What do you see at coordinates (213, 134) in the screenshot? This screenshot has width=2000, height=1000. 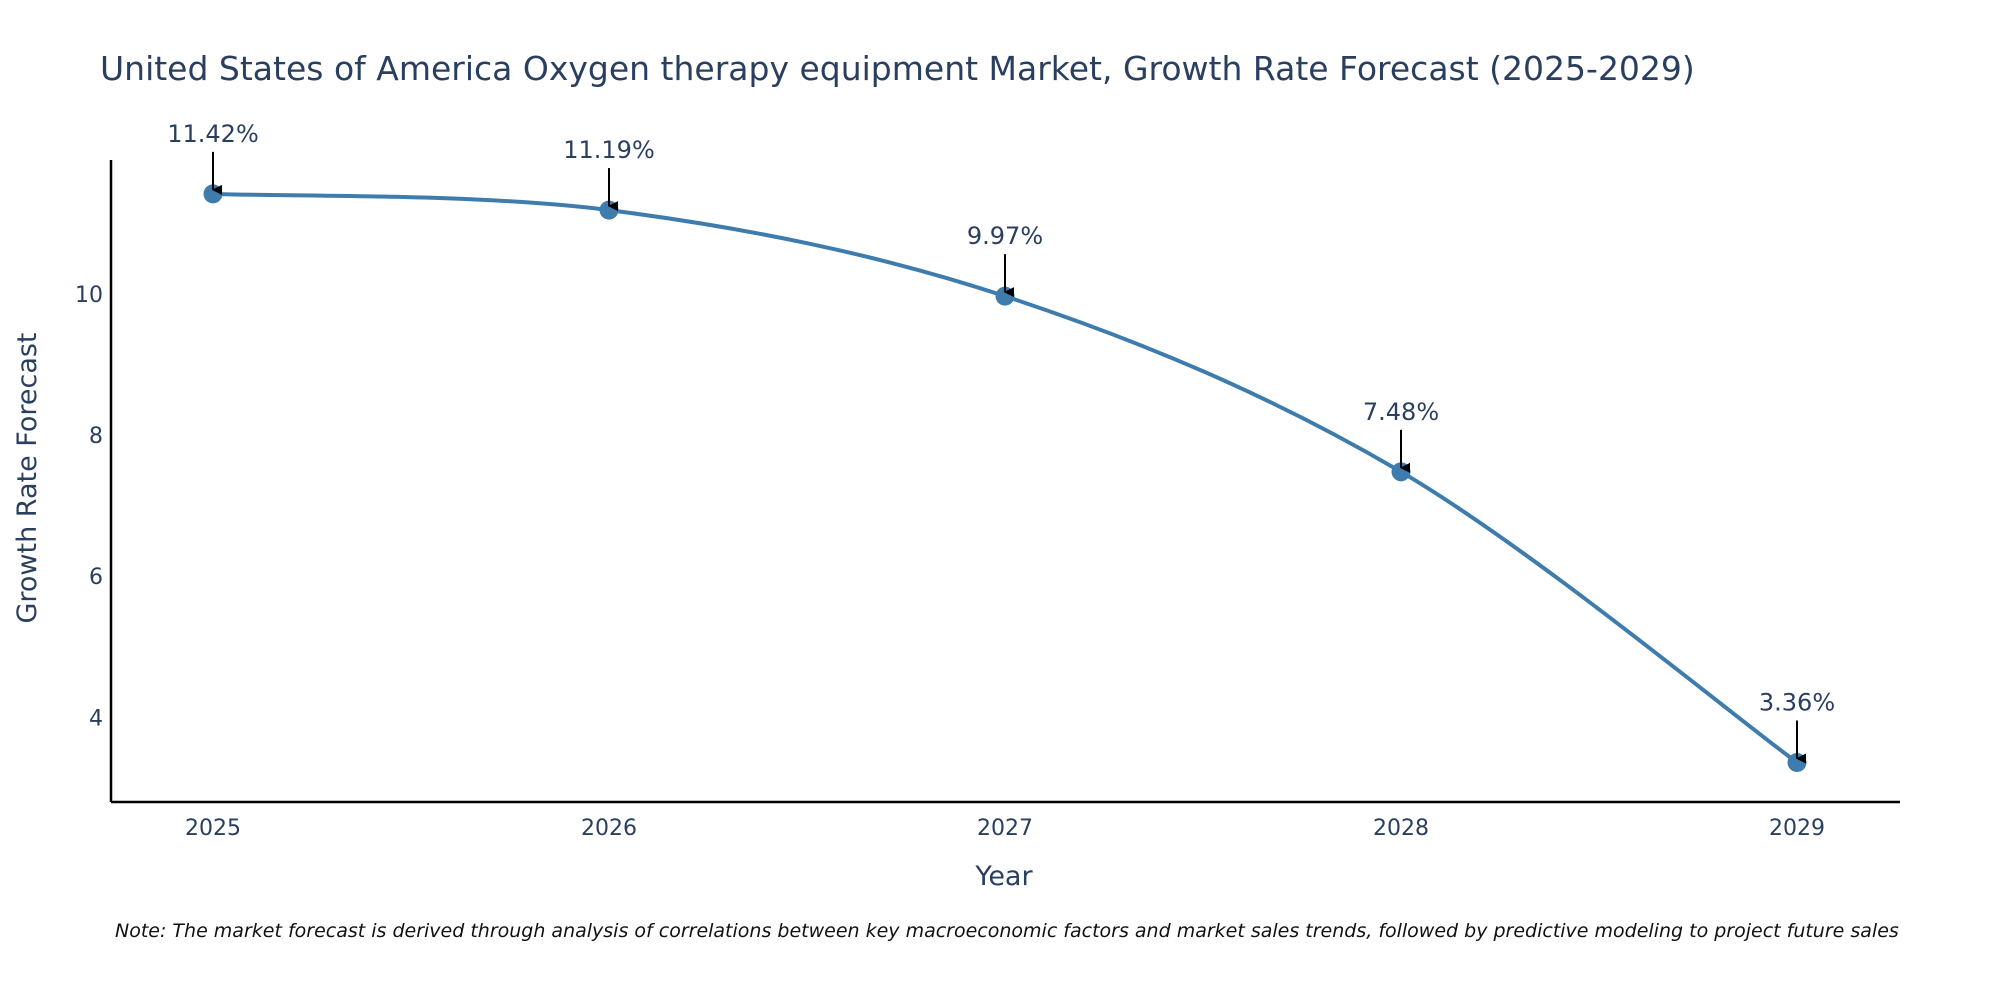 I see `data-label: 11.42%` at bounding box center [213, 134].